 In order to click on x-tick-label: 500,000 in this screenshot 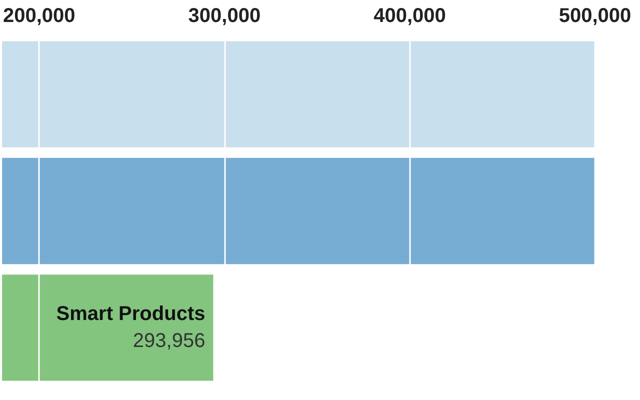, I will do `click(595, 16)`.